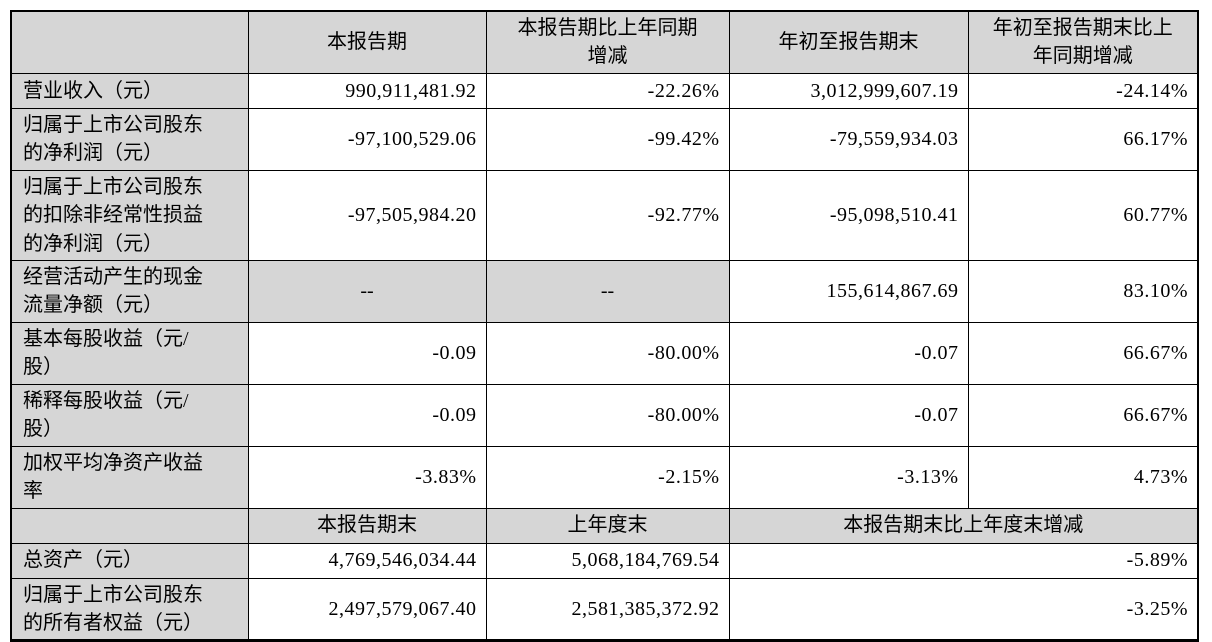 This screenshot has height=642, width=1212. What do you see at coordinates (1083, 215) in the screenshot?
I see `cell-value: 60.77%` at bounding box center [1083, 215].